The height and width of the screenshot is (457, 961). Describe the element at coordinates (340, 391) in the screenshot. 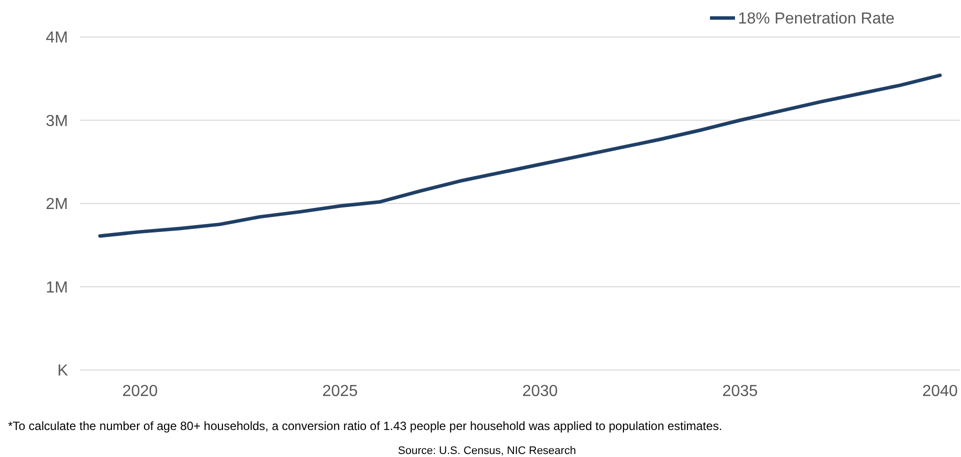

I see `x-tick-label: 2025` at that location.